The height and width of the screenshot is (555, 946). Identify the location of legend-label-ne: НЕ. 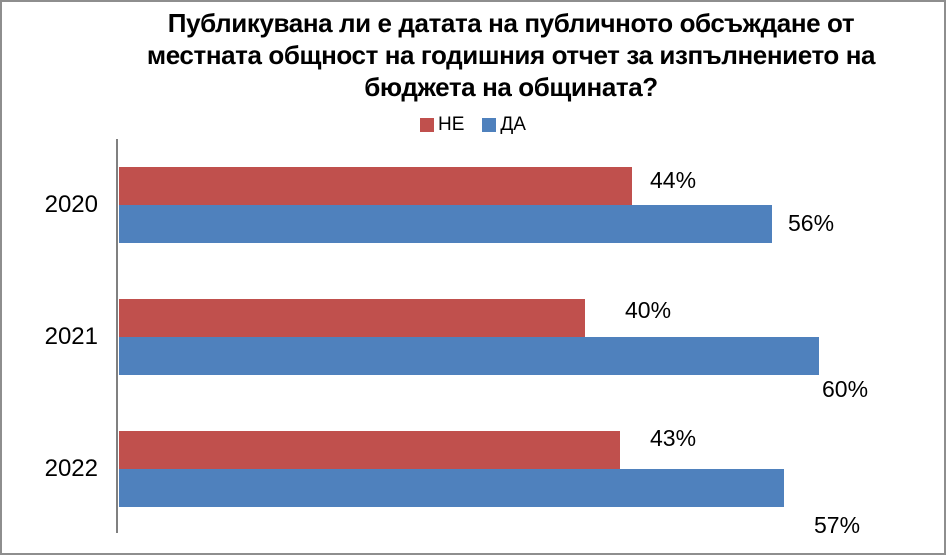
(451, 124).